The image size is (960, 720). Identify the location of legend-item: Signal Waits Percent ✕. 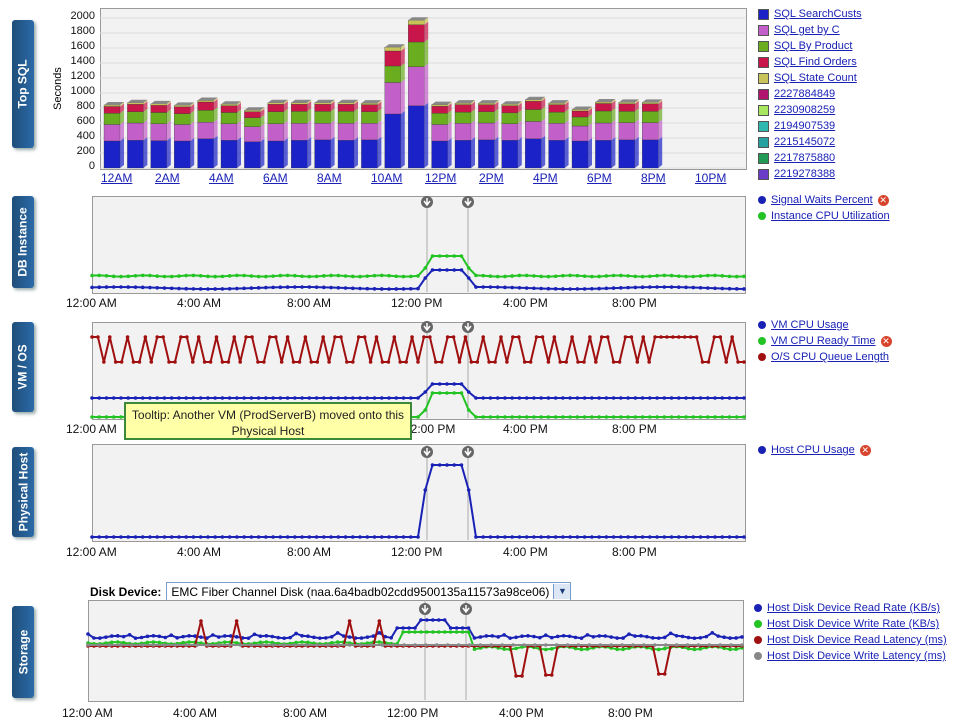
(824, 200).